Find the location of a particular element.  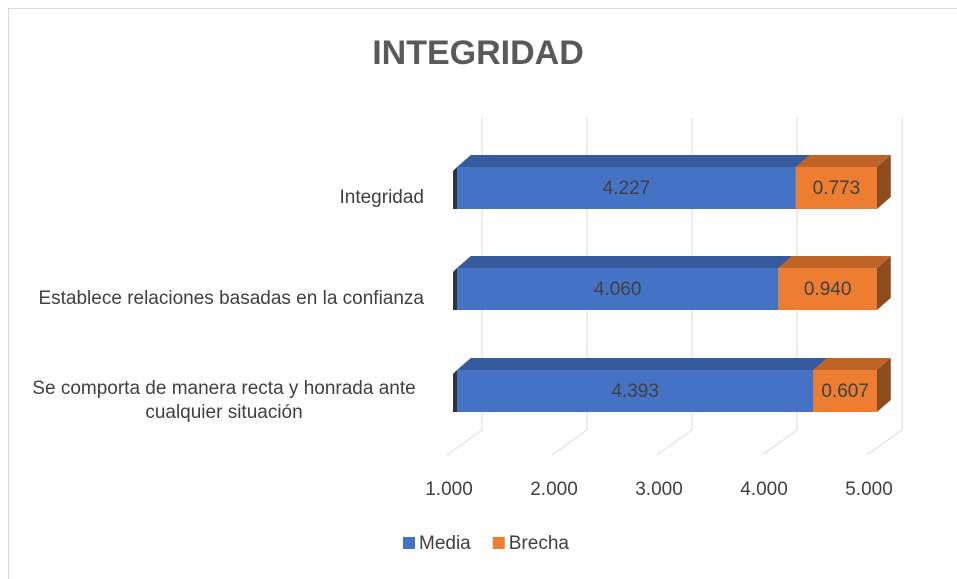

value-label: 4.227 is located at coordinates (627, 188).